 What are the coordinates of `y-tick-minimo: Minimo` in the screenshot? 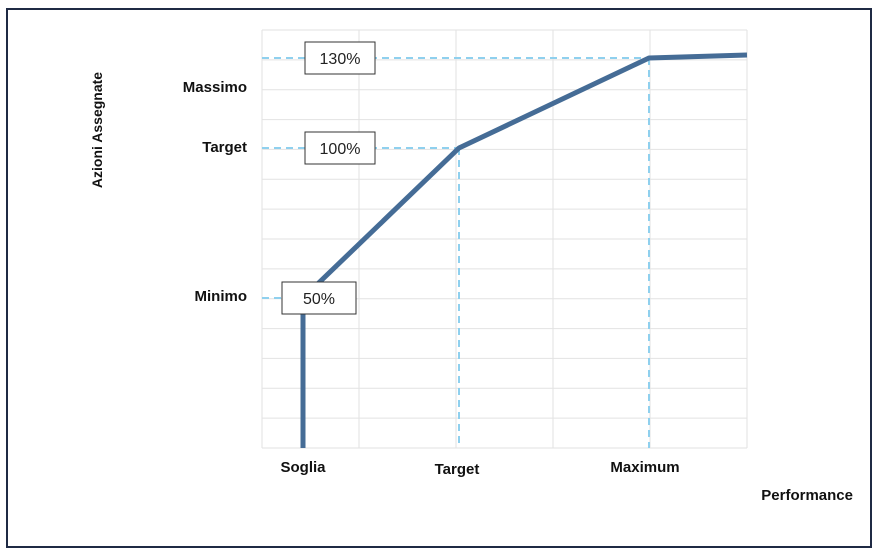 It's located at (221, 296).